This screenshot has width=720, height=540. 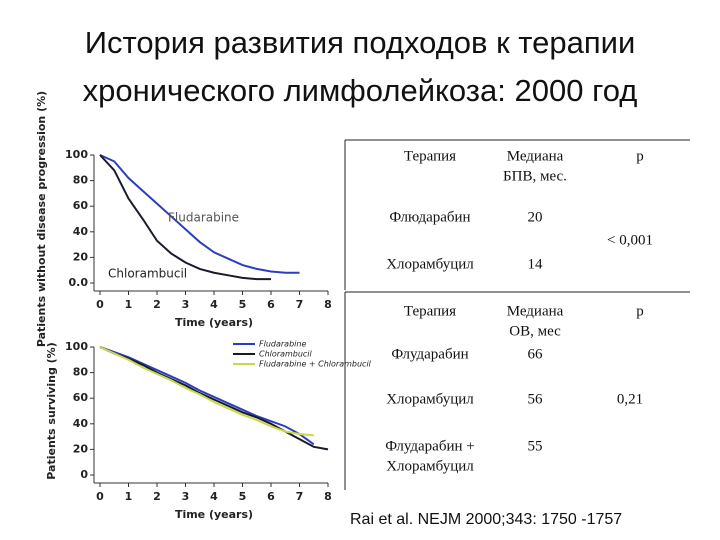 What do you see at coordinates (79, 282) in the screenshot?
I see `y-tick-label: 0.0` at bounding box center [79, 282].